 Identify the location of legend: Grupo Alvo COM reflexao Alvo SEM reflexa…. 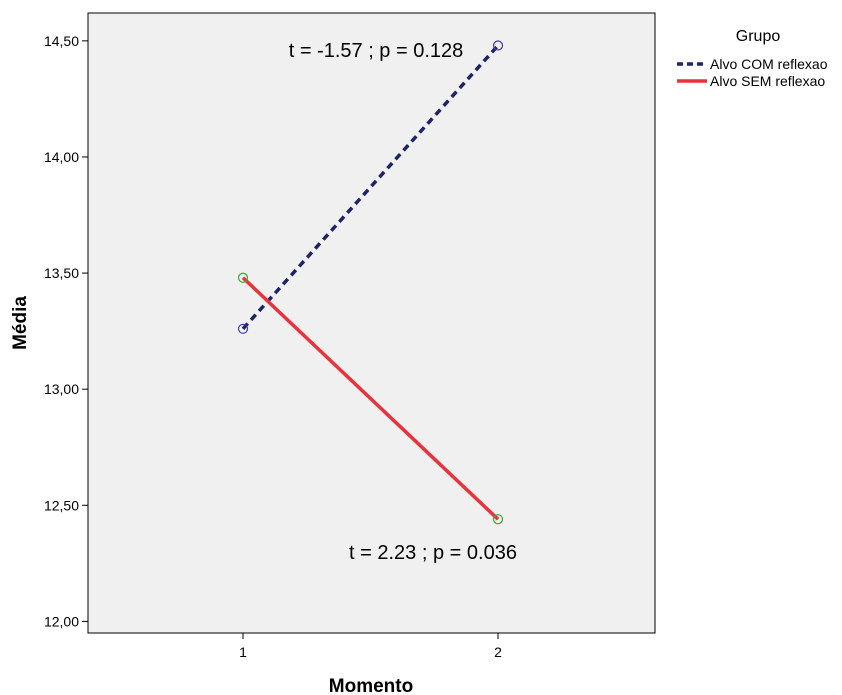
(752, 58).